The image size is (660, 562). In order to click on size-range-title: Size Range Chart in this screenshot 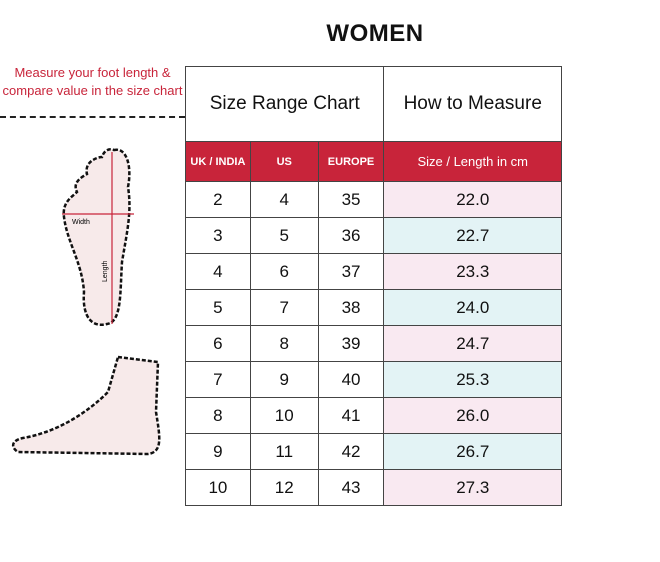, I will do `click(284, 104)`.